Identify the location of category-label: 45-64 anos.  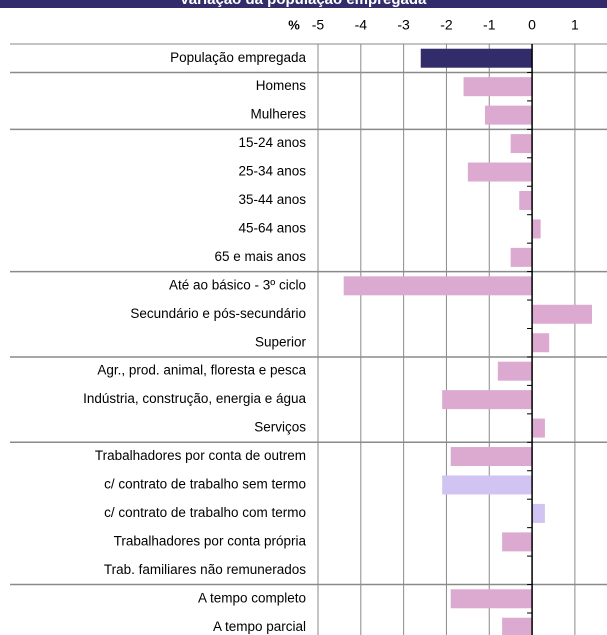
(272, 227).